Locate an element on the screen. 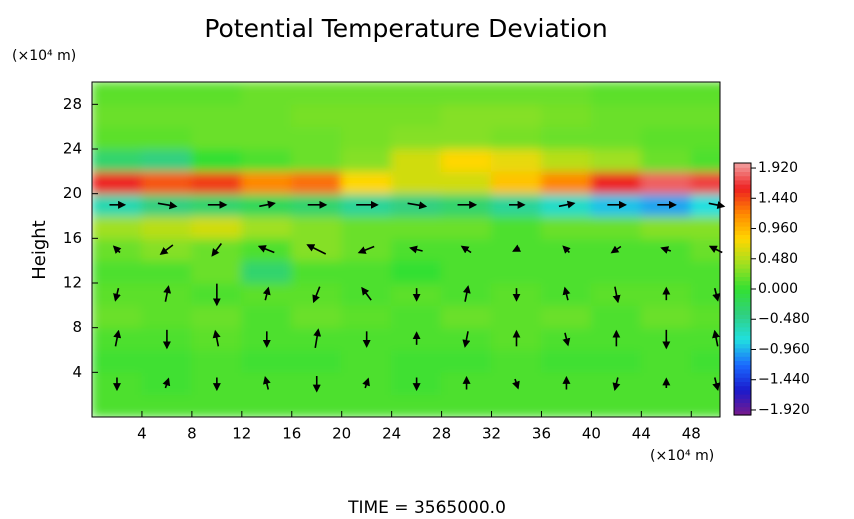 The width and height of the screenshot is (854, 519). y-tick-label: 4 is located at coordinates (77, 372).